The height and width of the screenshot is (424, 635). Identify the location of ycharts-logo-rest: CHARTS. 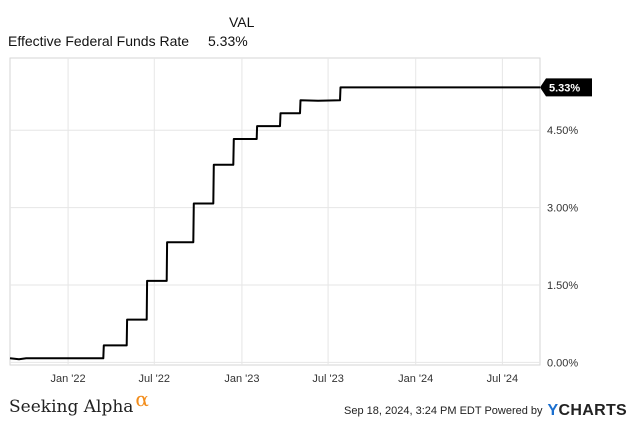
(592, 410).